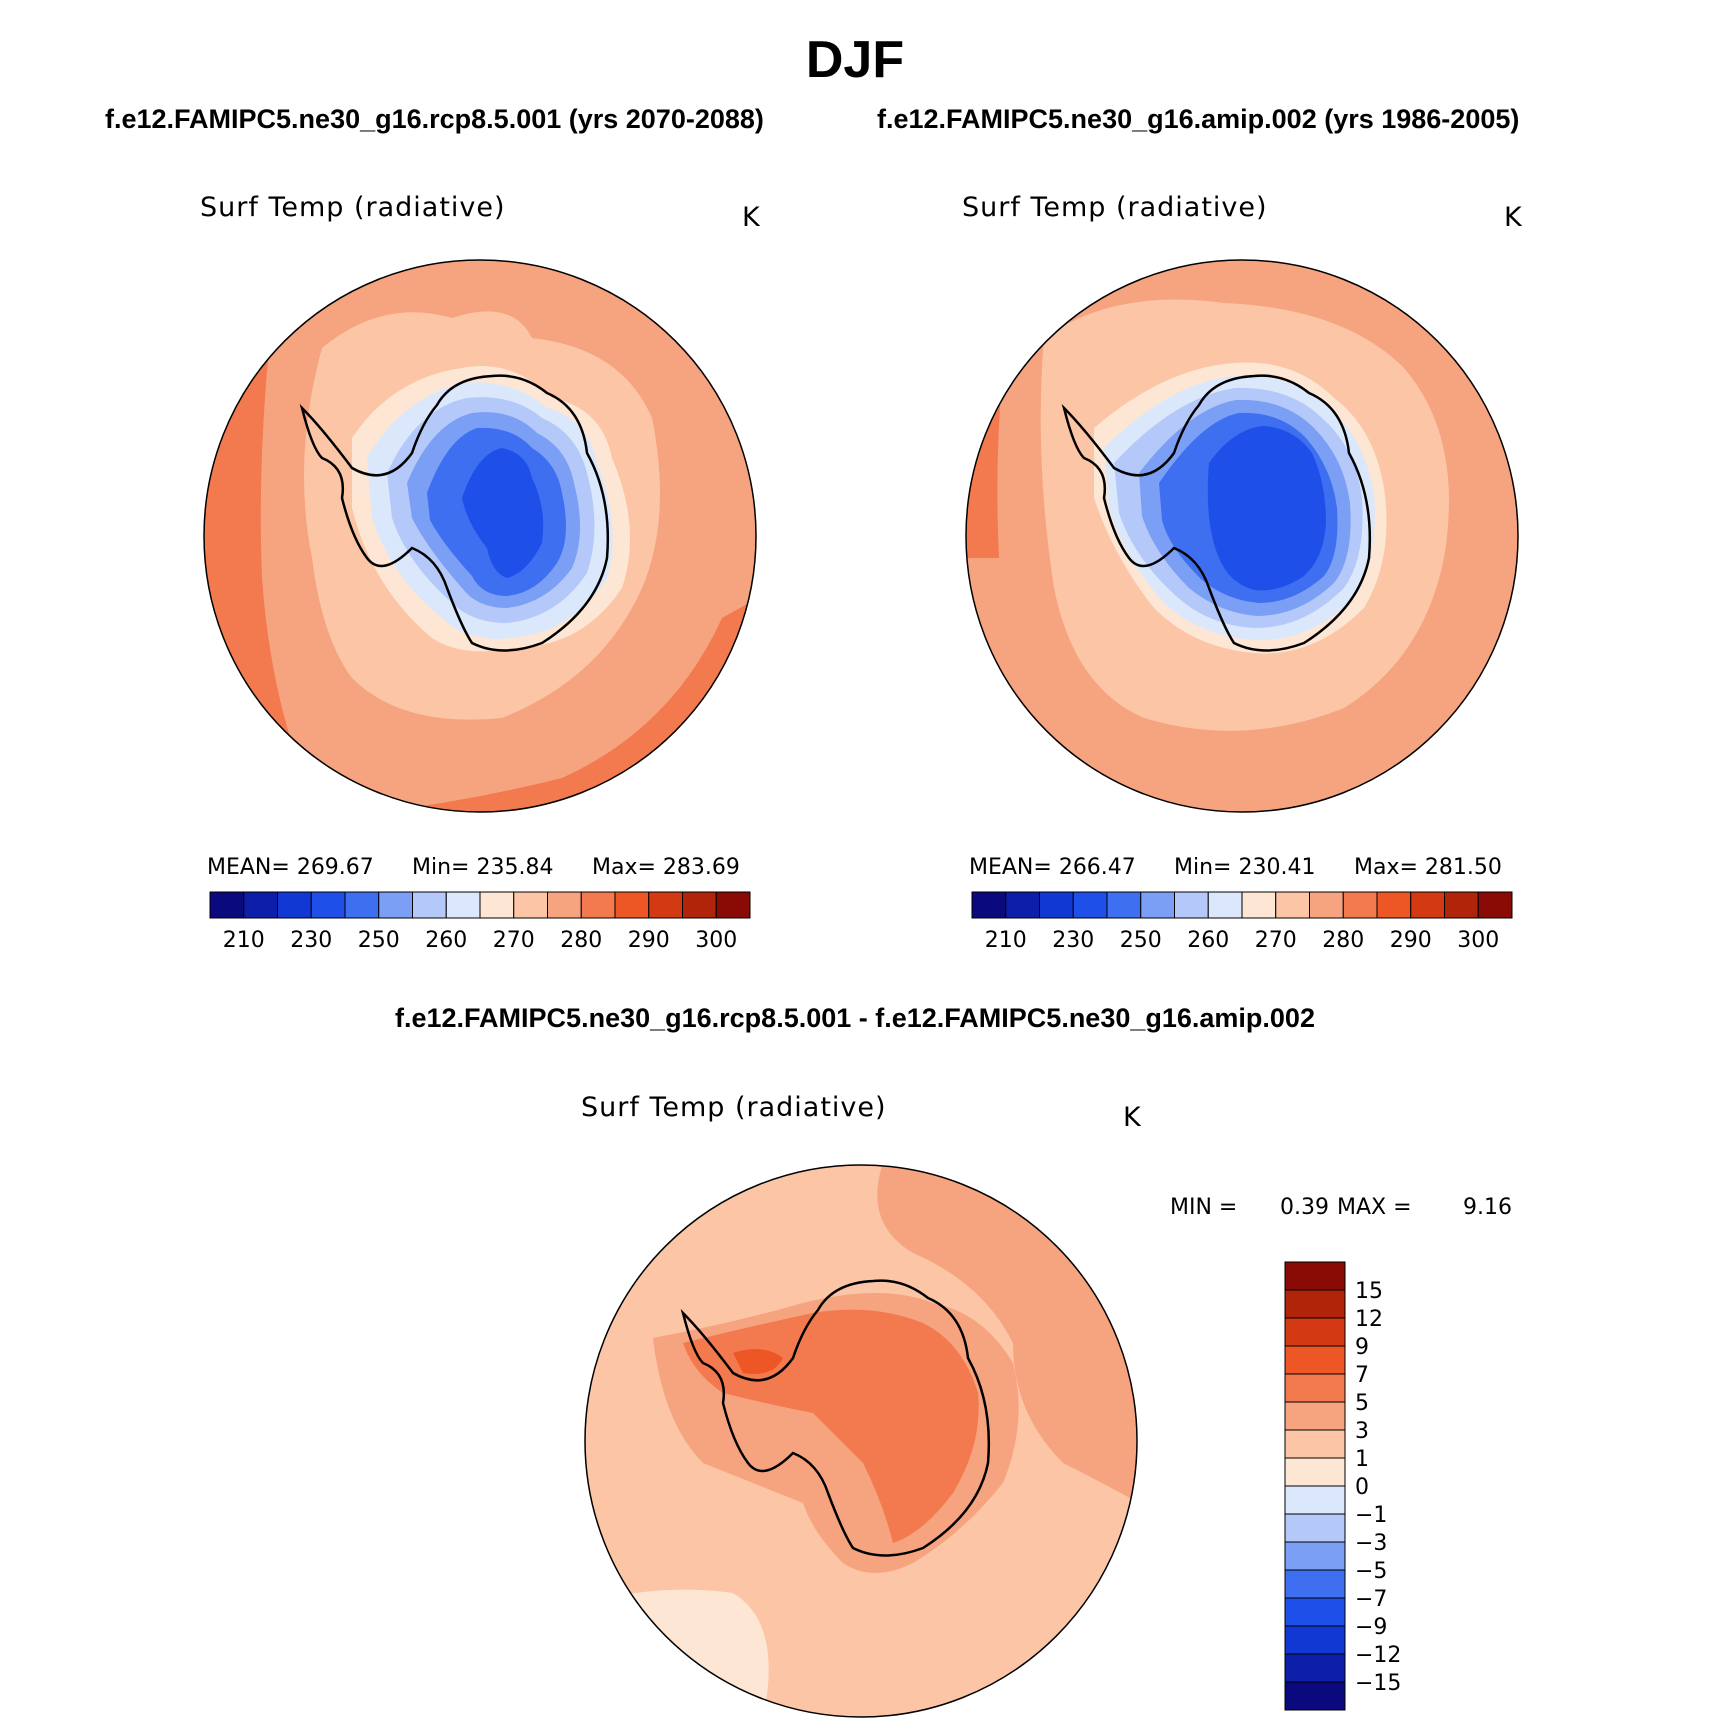 Image resolution: width=1710 pixels, height=1719 pixels. What do you see at coordinates (1362, 1431) in the screenshot?
I see `colorbar-tick-label: 3` at bounding box center [1362, 1431].